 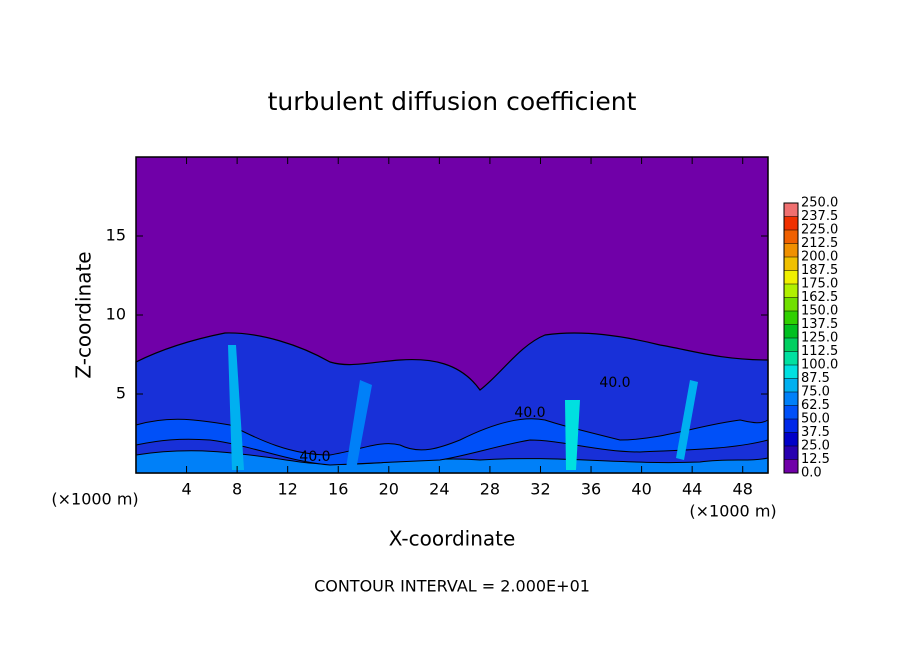 What do you see at coordinates (815, 392) in the screenshot?
I see `colorbar-label: 75.0` at bounding box center [815, 392].